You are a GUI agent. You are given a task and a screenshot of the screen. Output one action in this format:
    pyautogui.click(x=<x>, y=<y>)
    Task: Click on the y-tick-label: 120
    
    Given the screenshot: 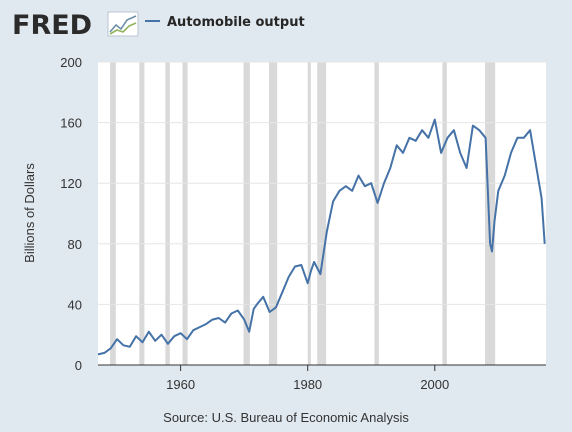 What is the action you would take?
    pyautogui.click(x=71, y=183)
    